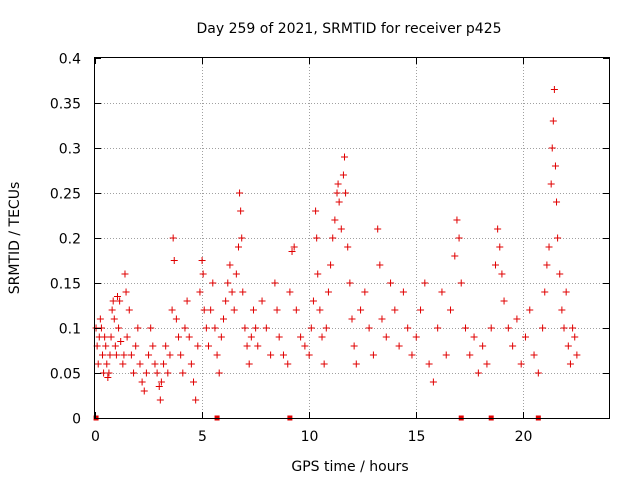 Image resolution: width=640 pixels, height=480 pixels. I want to click on x-tick-label: 15, so click(417, 437).